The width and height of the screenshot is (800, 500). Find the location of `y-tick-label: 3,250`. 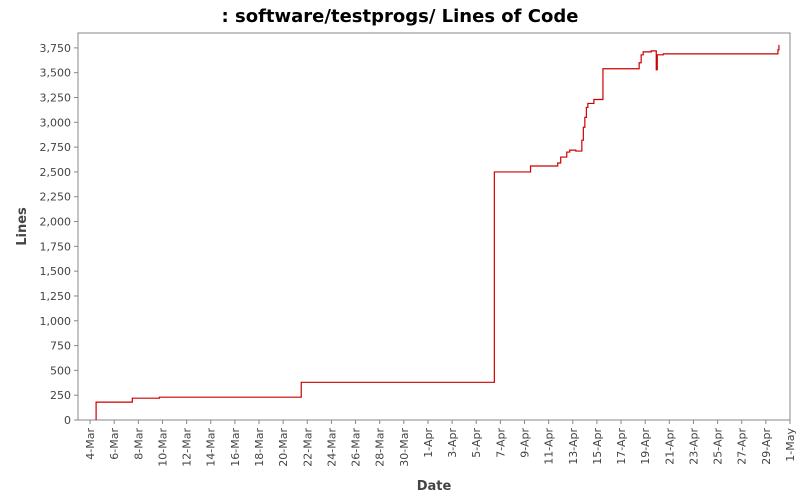

y-tick-label: 3,250 is located at coordinates (56, 98).